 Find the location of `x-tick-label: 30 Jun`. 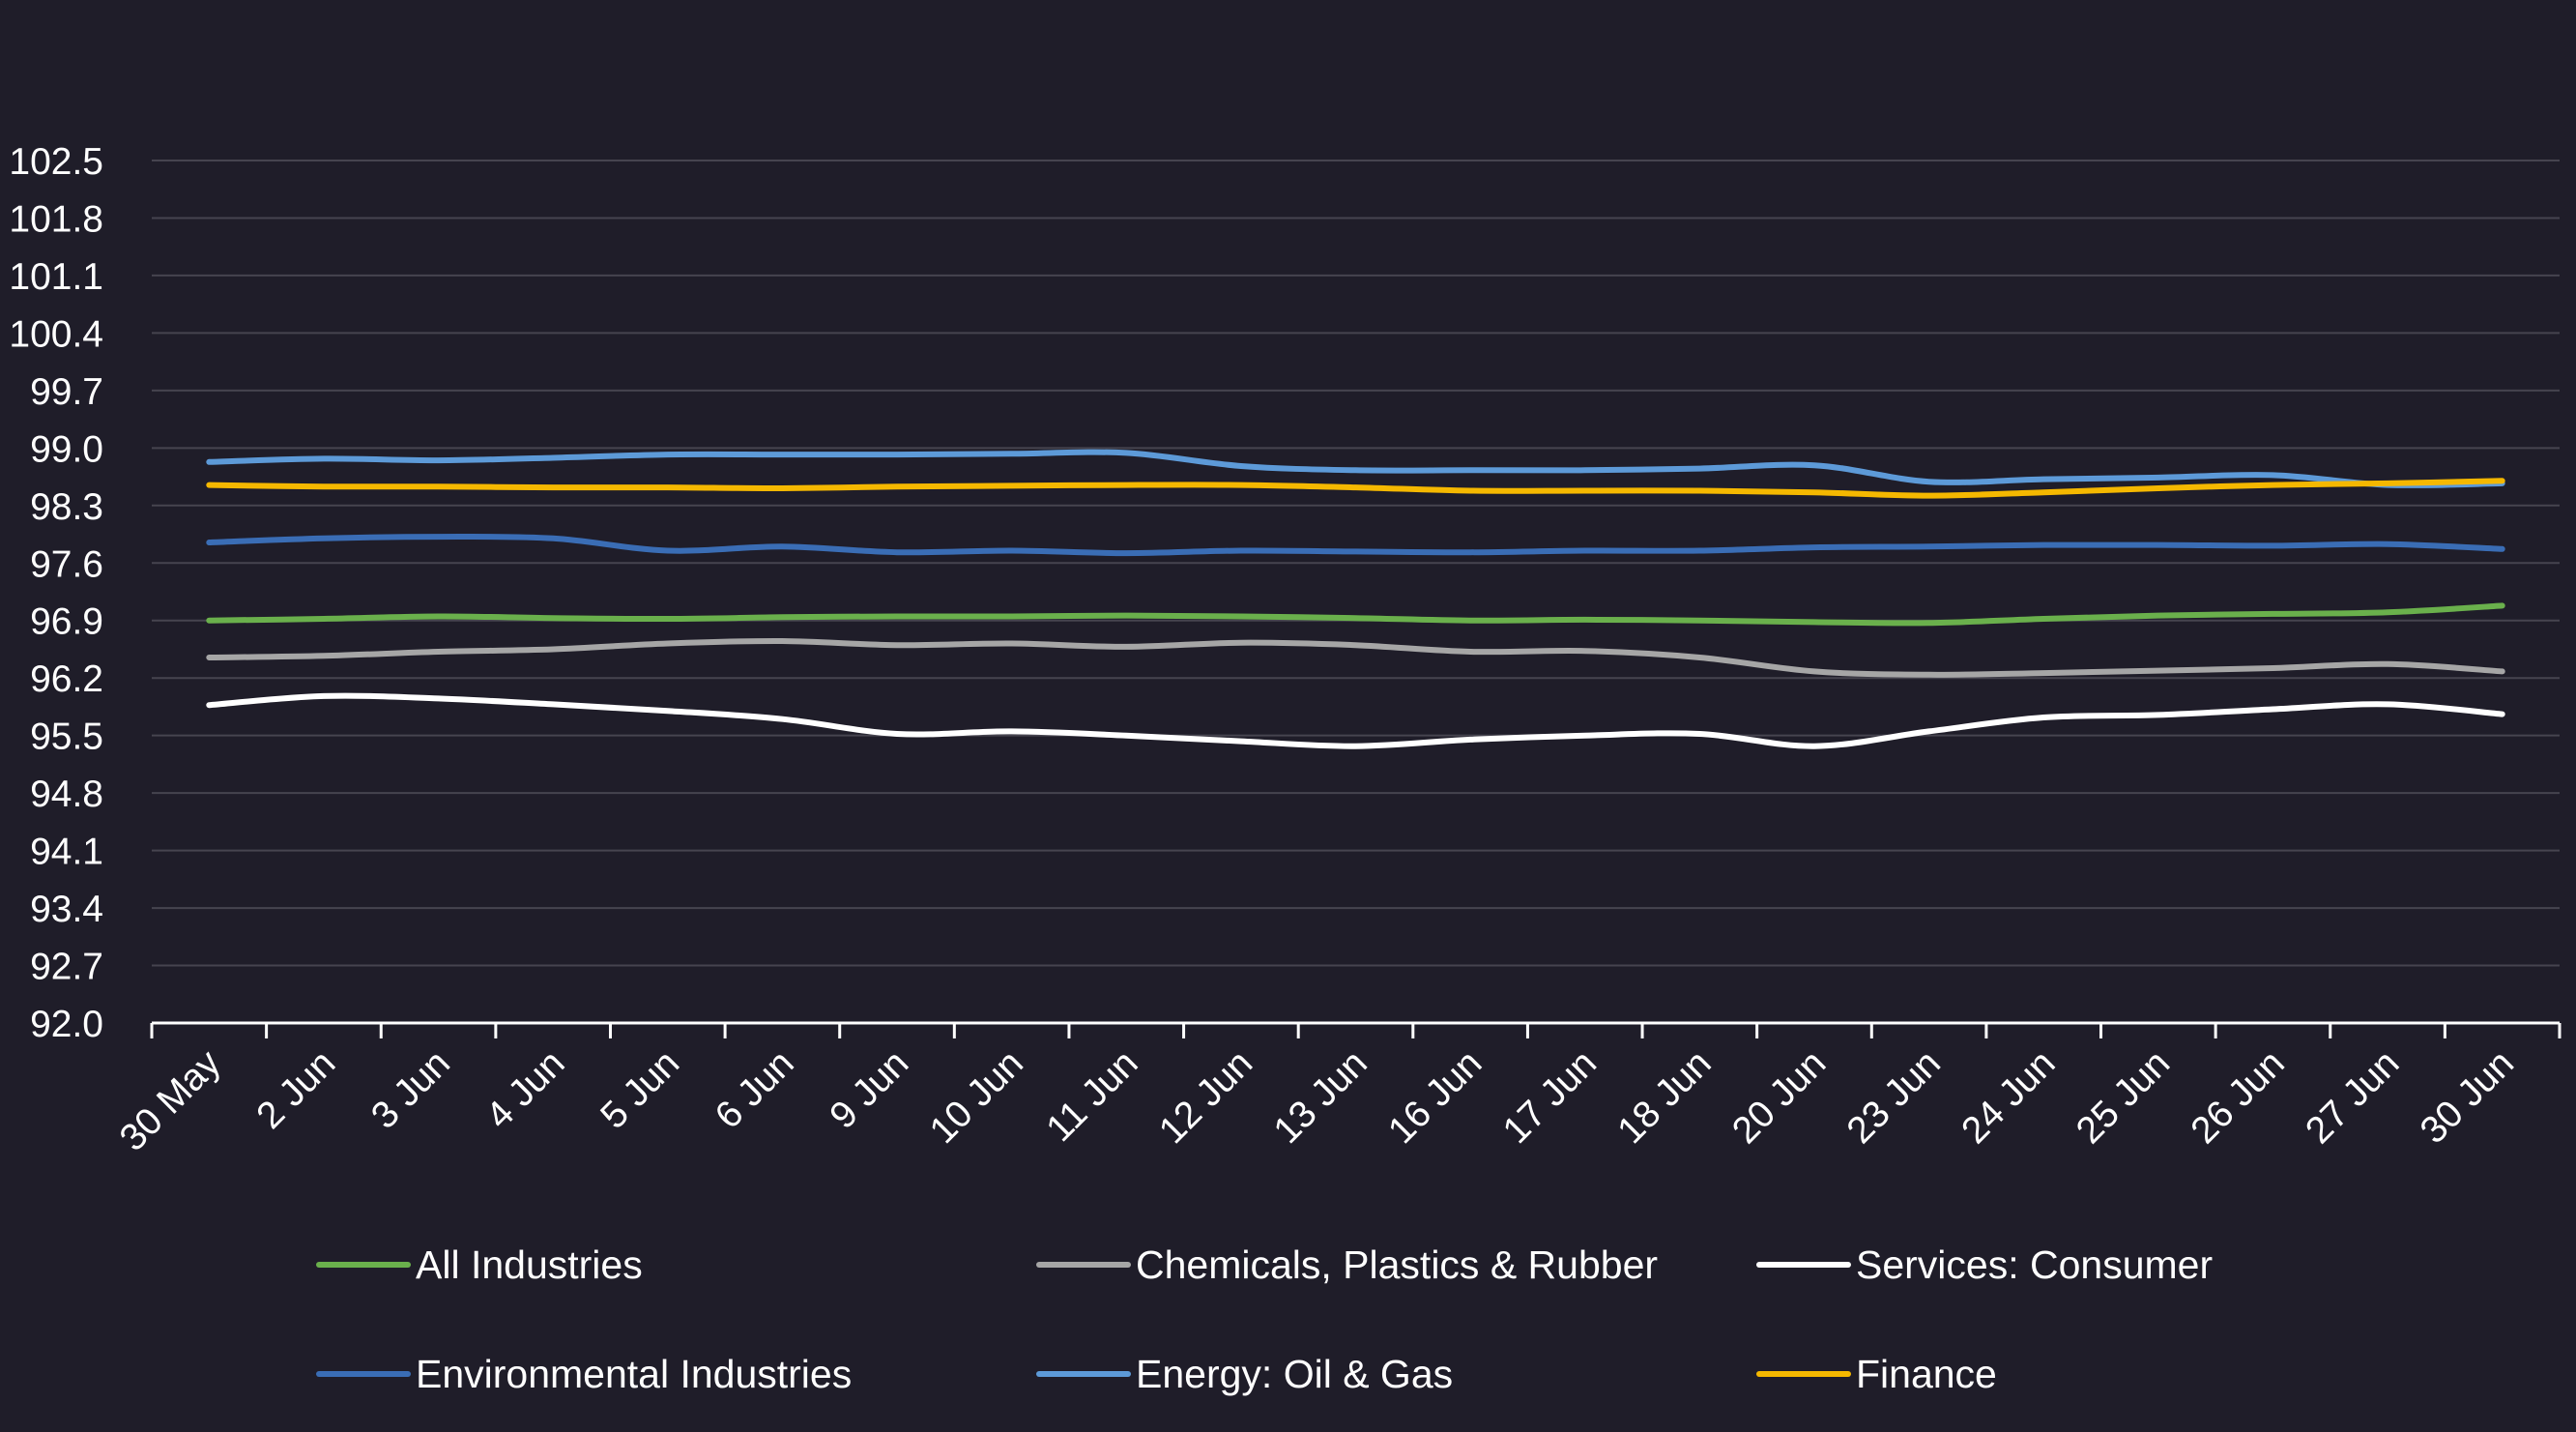

x-tick-label: 30 Jun is located at coordinates (2467, 1097).